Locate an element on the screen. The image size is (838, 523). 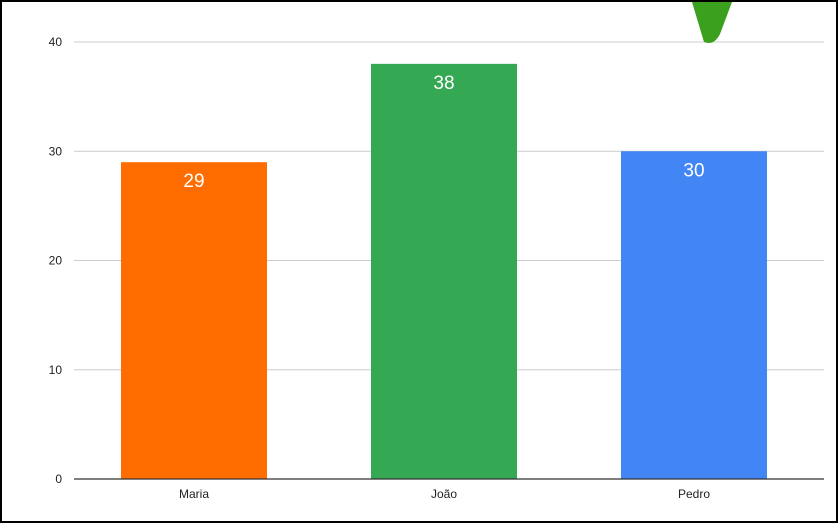
x-tick-label: Maria is located at coordinates (194, 494).